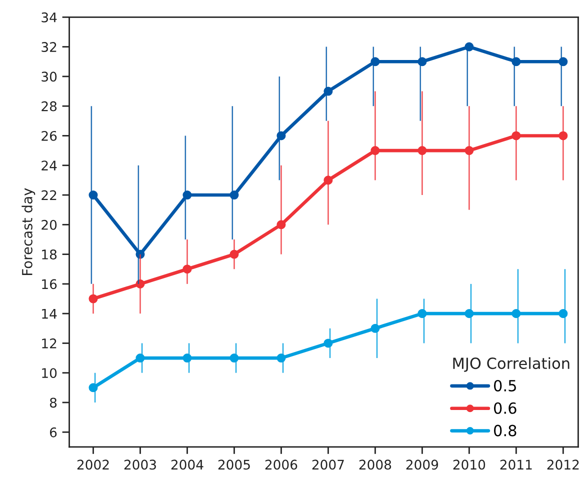 The height and width of the screenshot is (477, 587). I want to click on legend-title: MJO Correlation, so click(511, 364).